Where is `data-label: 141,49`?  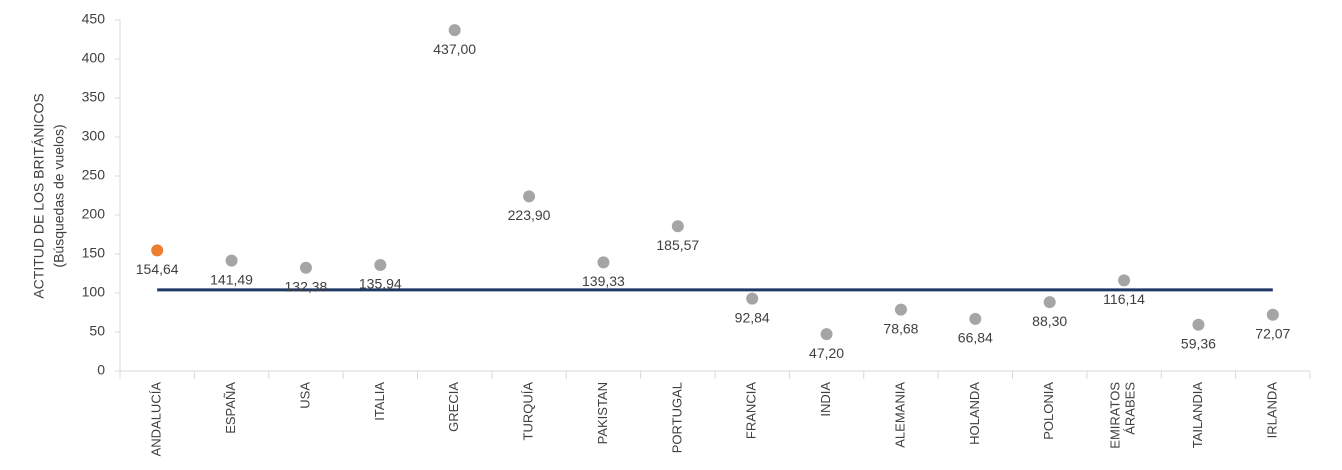 data-label: 141,49 is located at coordinates (231, 279).